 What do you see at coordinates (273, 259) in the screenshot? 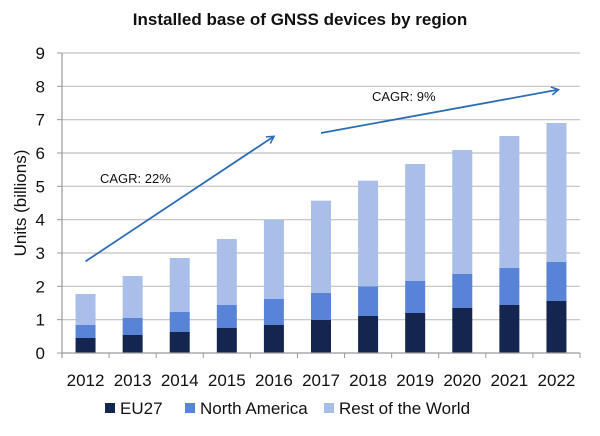
I see `bar-rest-of-the-world-2016` at bounding box center [273, 259].